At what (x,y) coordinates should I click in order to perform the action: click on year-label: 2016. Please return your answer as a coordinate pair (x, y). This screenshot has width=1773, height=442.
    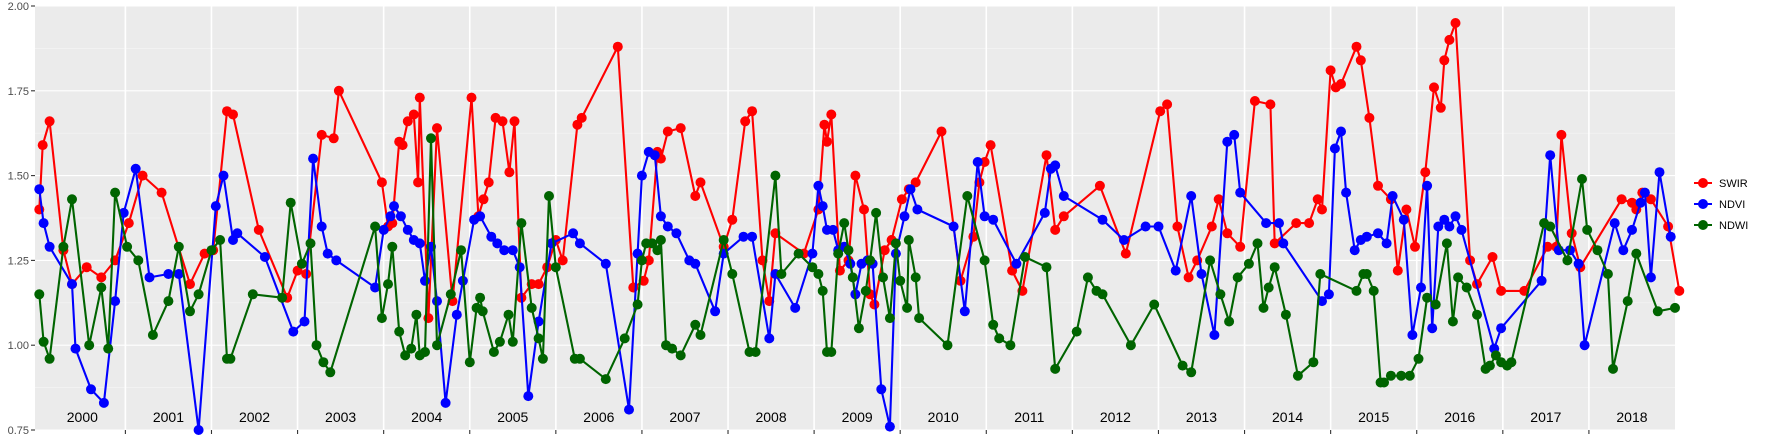
    Looking at the image, I should click on (1459, 417).